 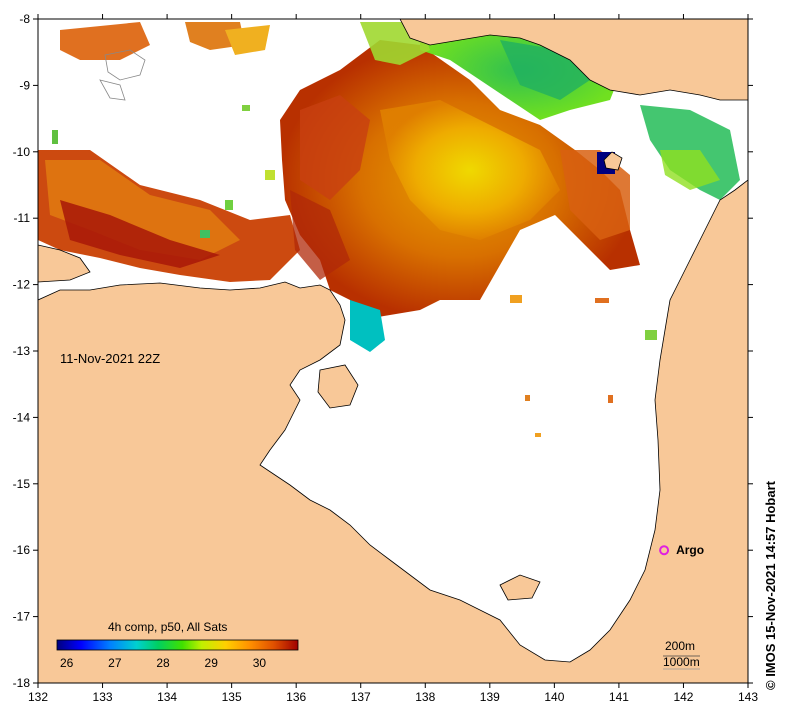 What do you see at coordinates (22, 351) in the screenshot?
I see `y-tick-label: -13` at bounding box center [22, 351].